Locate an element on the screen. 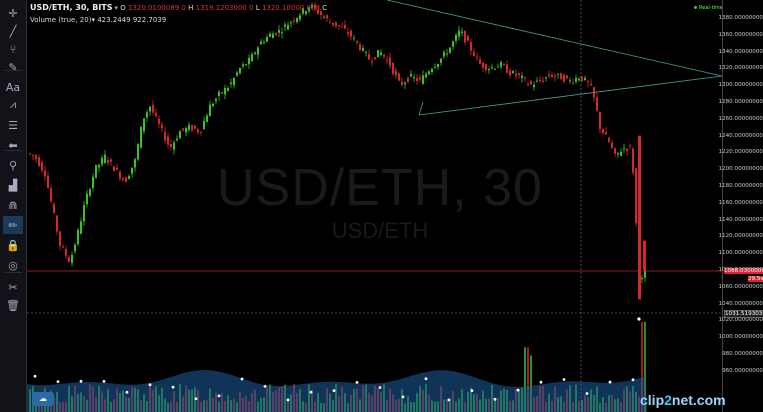  remove-tool-icon: ✂ is located at coordinates (13, 287).